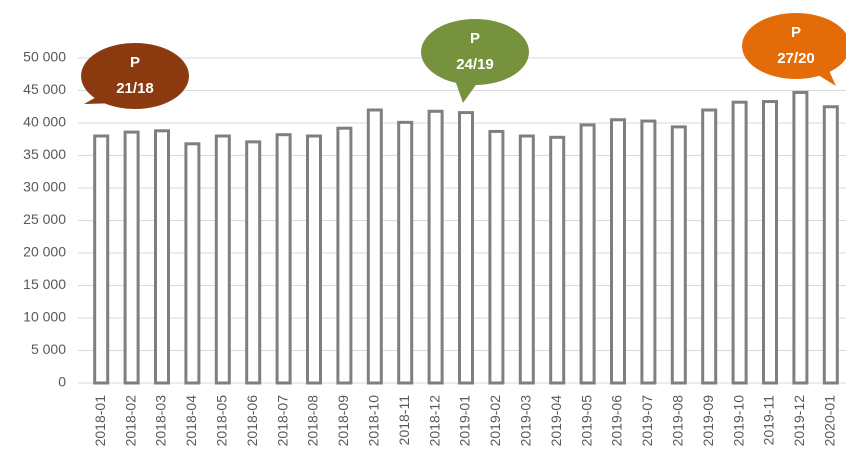 The width and height of the screenshot is (846, 473). What do you see at coordinates (495, 421) in the screenshot?
I see `x-tick-label: 2019-02` at bounding box center [495, 421].